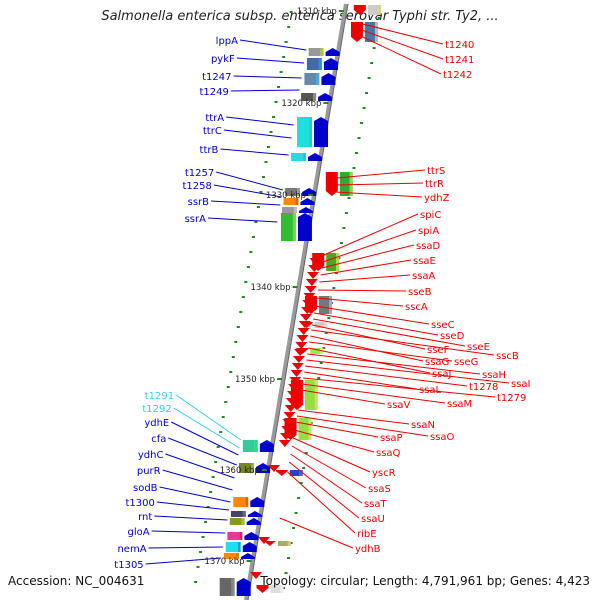 Image resolution: width=600 pixels, height=600 pixels. I want to click on gene-label-right: ssaS, so click(379, 489).